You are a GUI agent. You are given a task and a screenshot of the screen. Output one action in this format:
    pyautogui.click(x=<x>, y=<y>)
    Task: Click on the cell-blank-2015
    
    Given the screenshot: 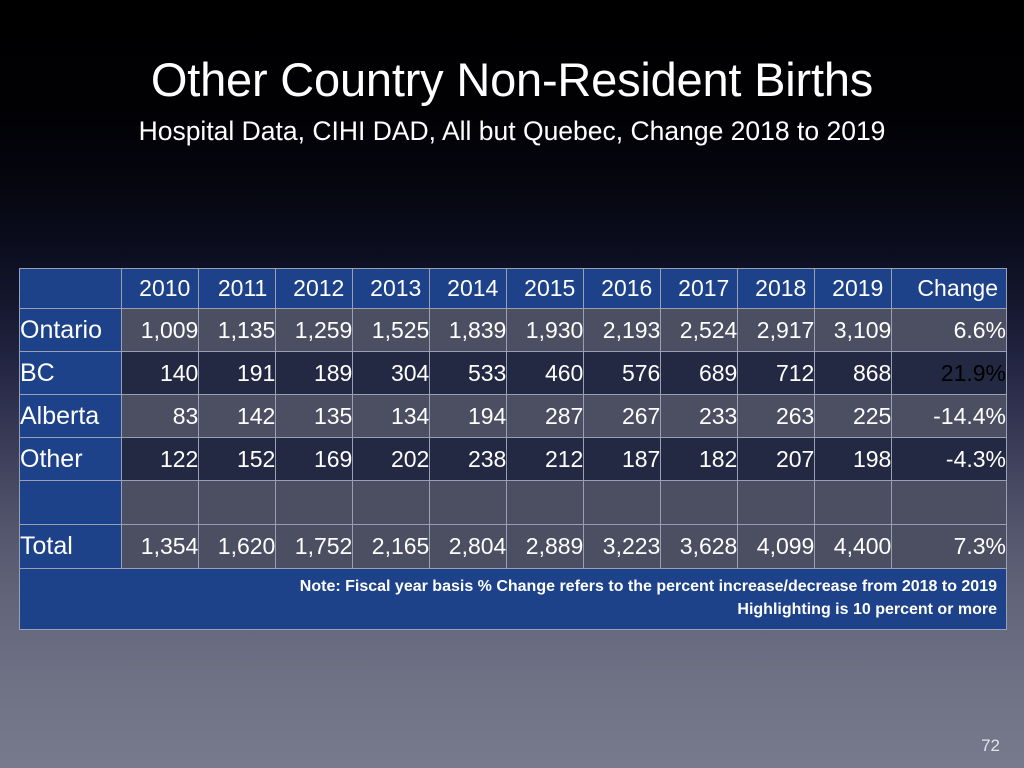 What is the action you would take?
    pyautogui.click(x=545, y=502)
    